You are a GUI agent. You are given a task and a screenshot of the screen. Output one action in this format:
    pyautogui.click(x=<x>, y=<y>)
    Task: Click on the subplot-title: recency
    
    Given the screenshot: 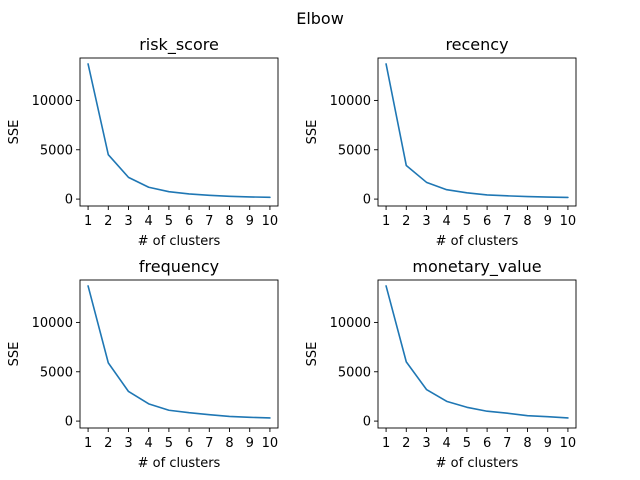 What is the action you would take?
    pyautogui.click(x=476, y=44)
    